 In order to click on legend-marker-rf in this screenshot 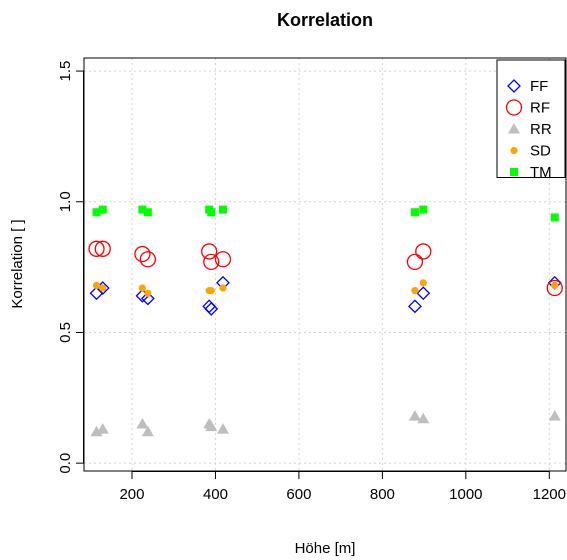, I will do `click(514, 107)`.